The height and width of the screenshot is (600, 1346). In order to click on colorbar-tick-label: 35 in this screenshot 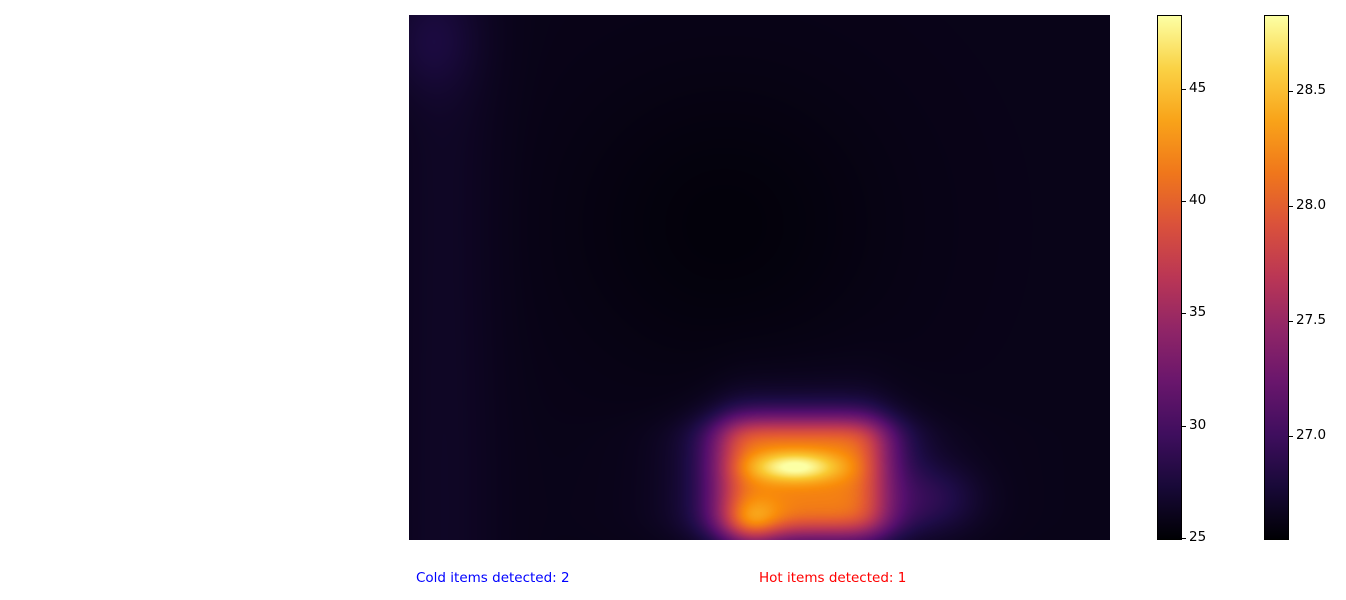, I will do `click(1198, 312)`.